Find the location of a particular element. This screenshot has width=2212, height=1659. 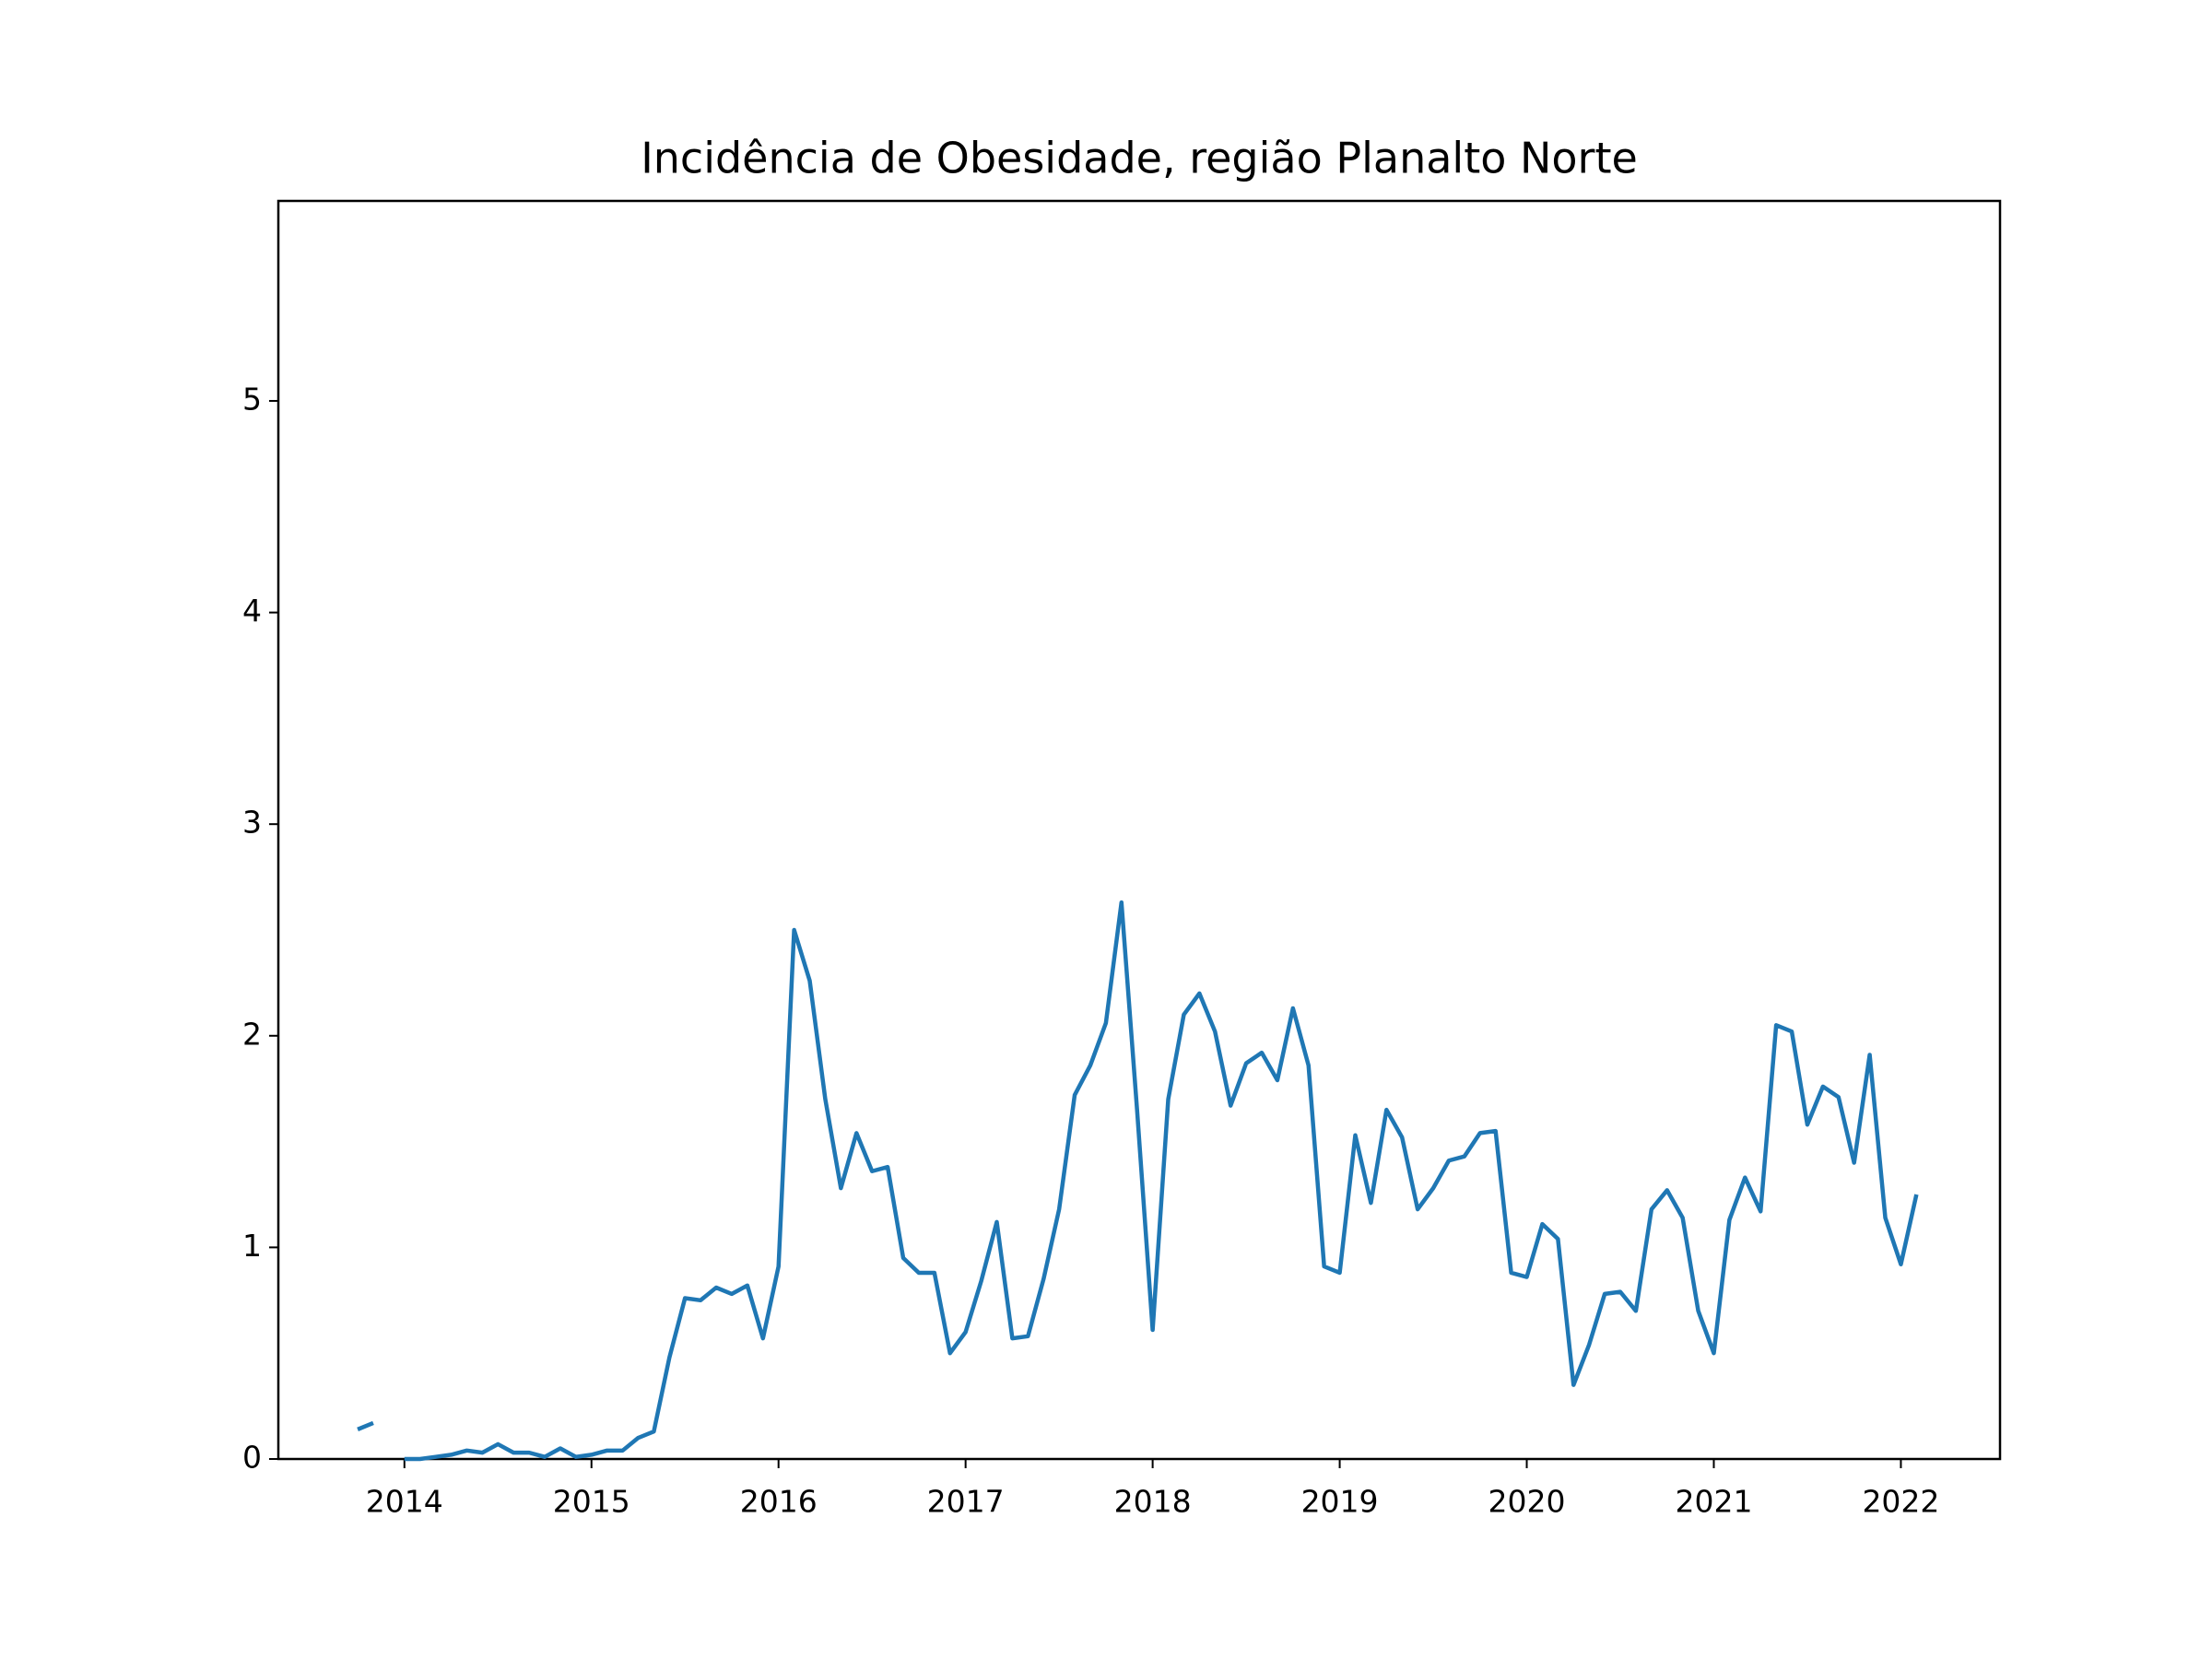

x-tick-label: 2014 is located at coordinates (404, 1502).